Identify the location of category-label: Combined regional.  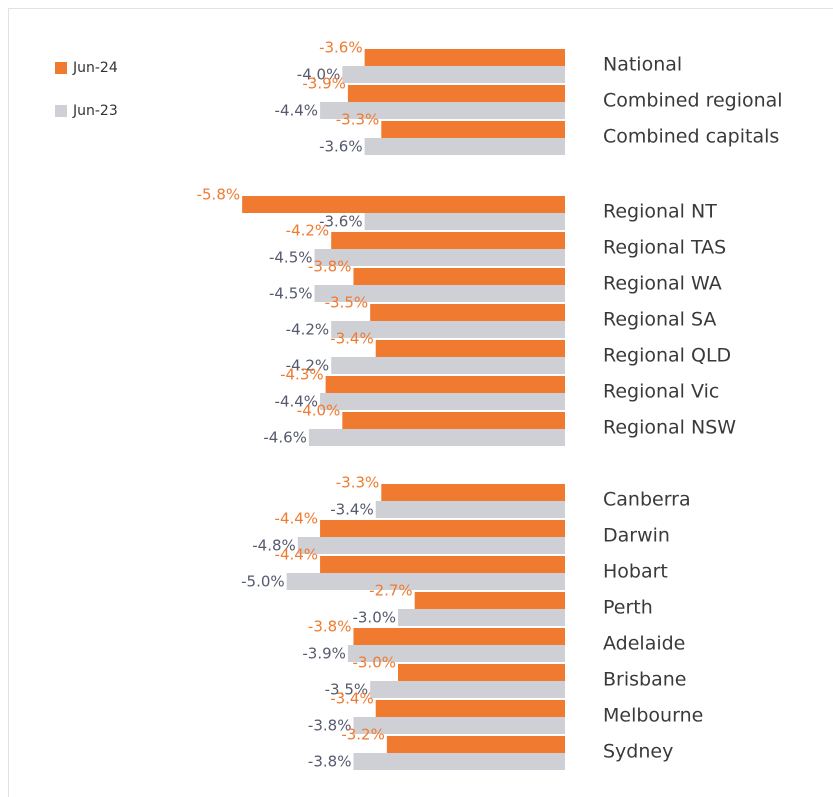
(693, 101).